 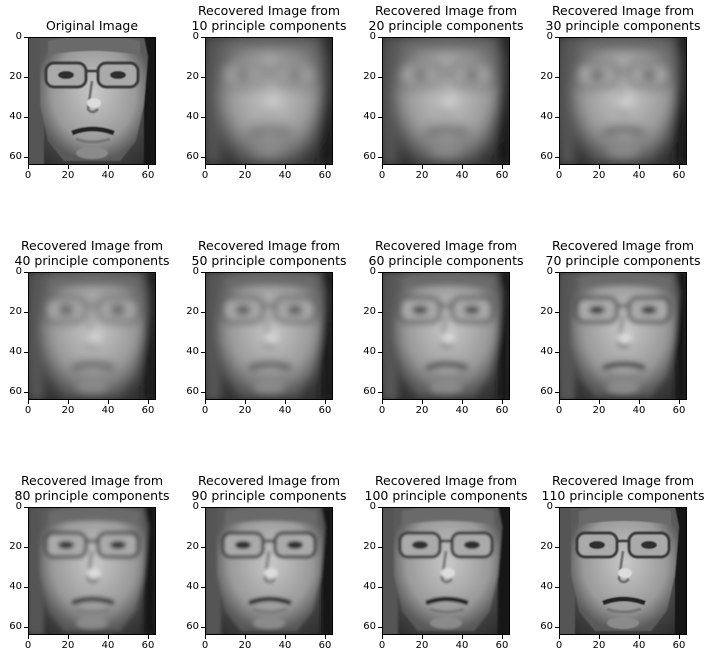 I want to click on panel-title-line: 20 principle components, so click(x=446, y=25).